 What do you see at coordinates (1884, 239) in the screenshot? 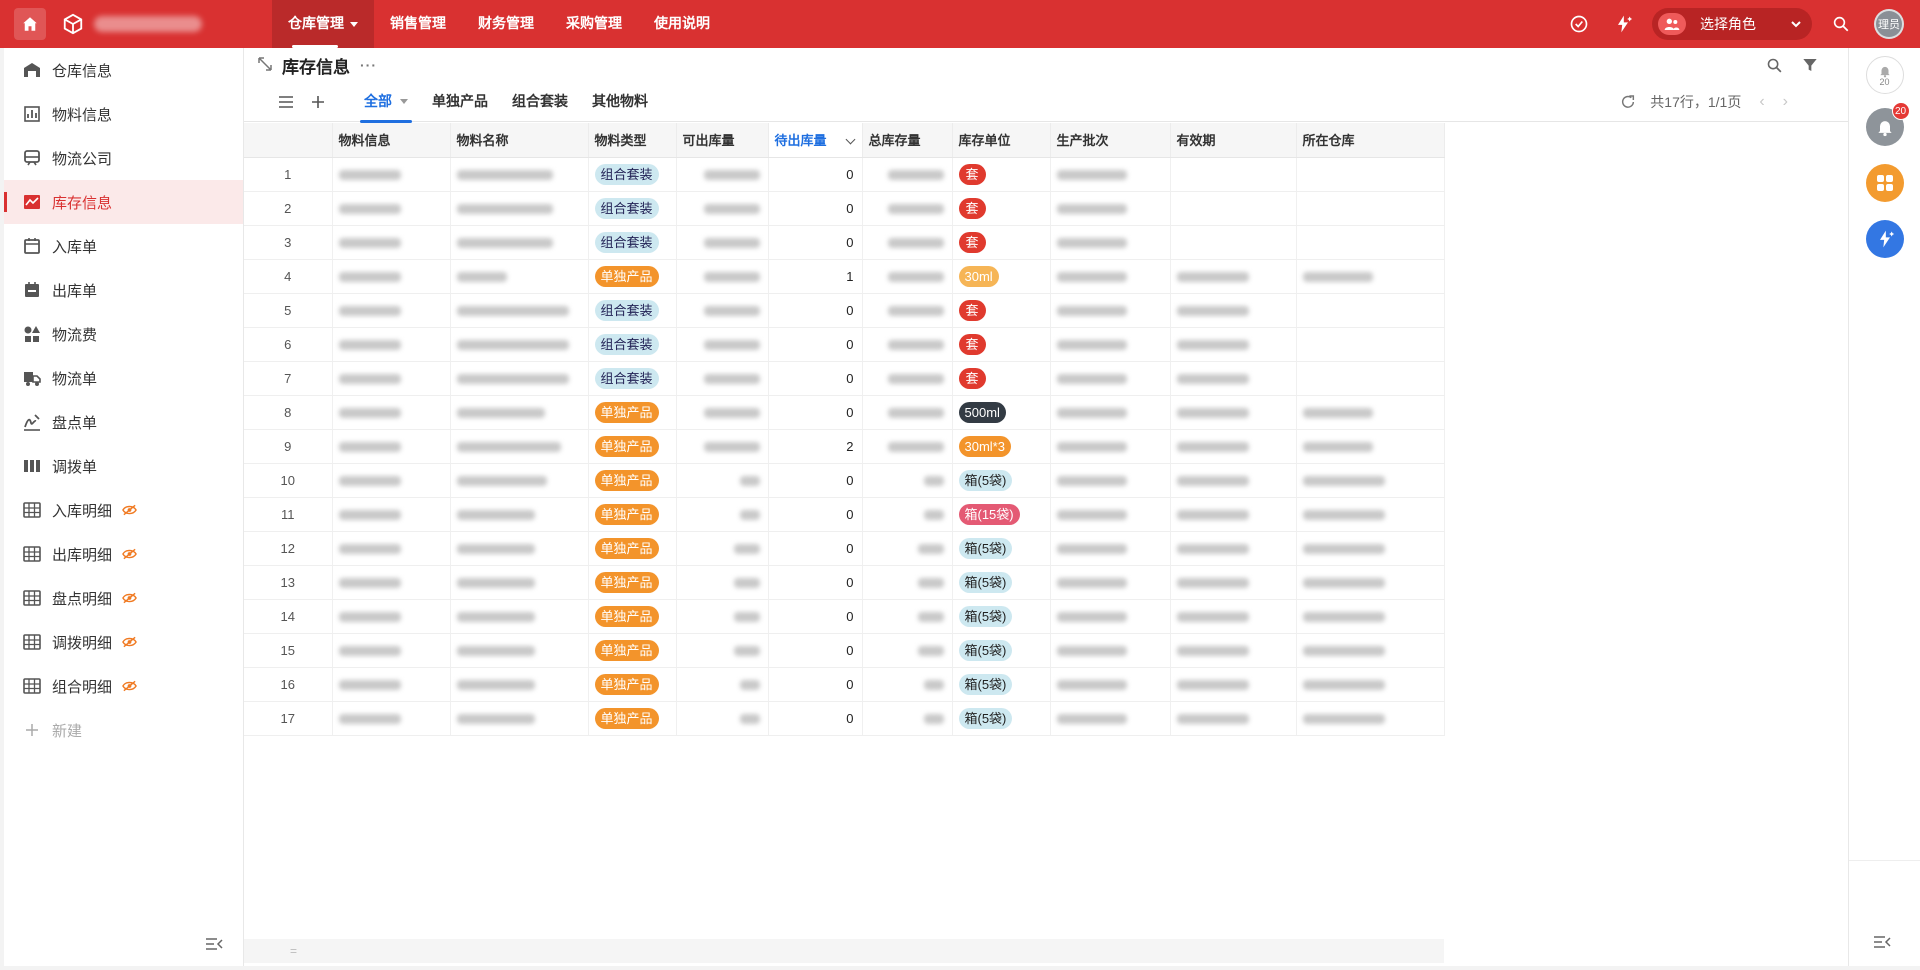
I see `ai-assistant-button` at bounding box center [1884, 239].